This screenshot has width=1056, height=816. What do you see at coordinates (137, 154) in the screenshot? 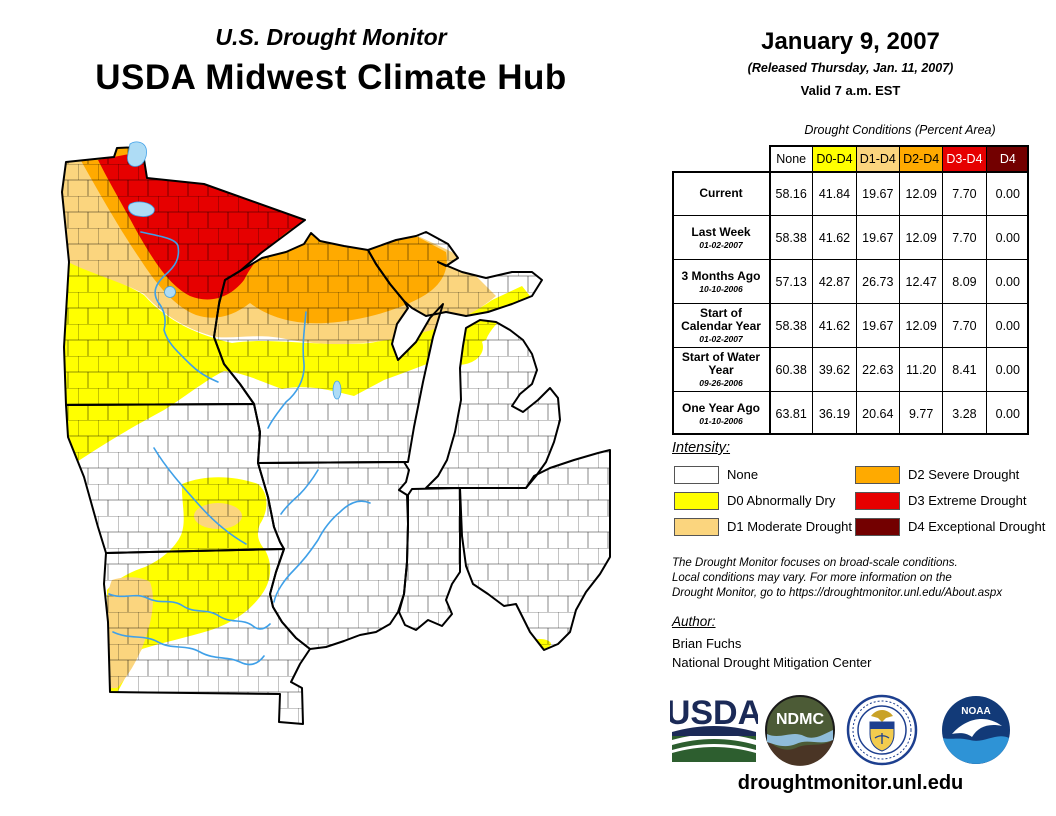
I see `lake-of-the-woods` at bounding box center [137, 154].